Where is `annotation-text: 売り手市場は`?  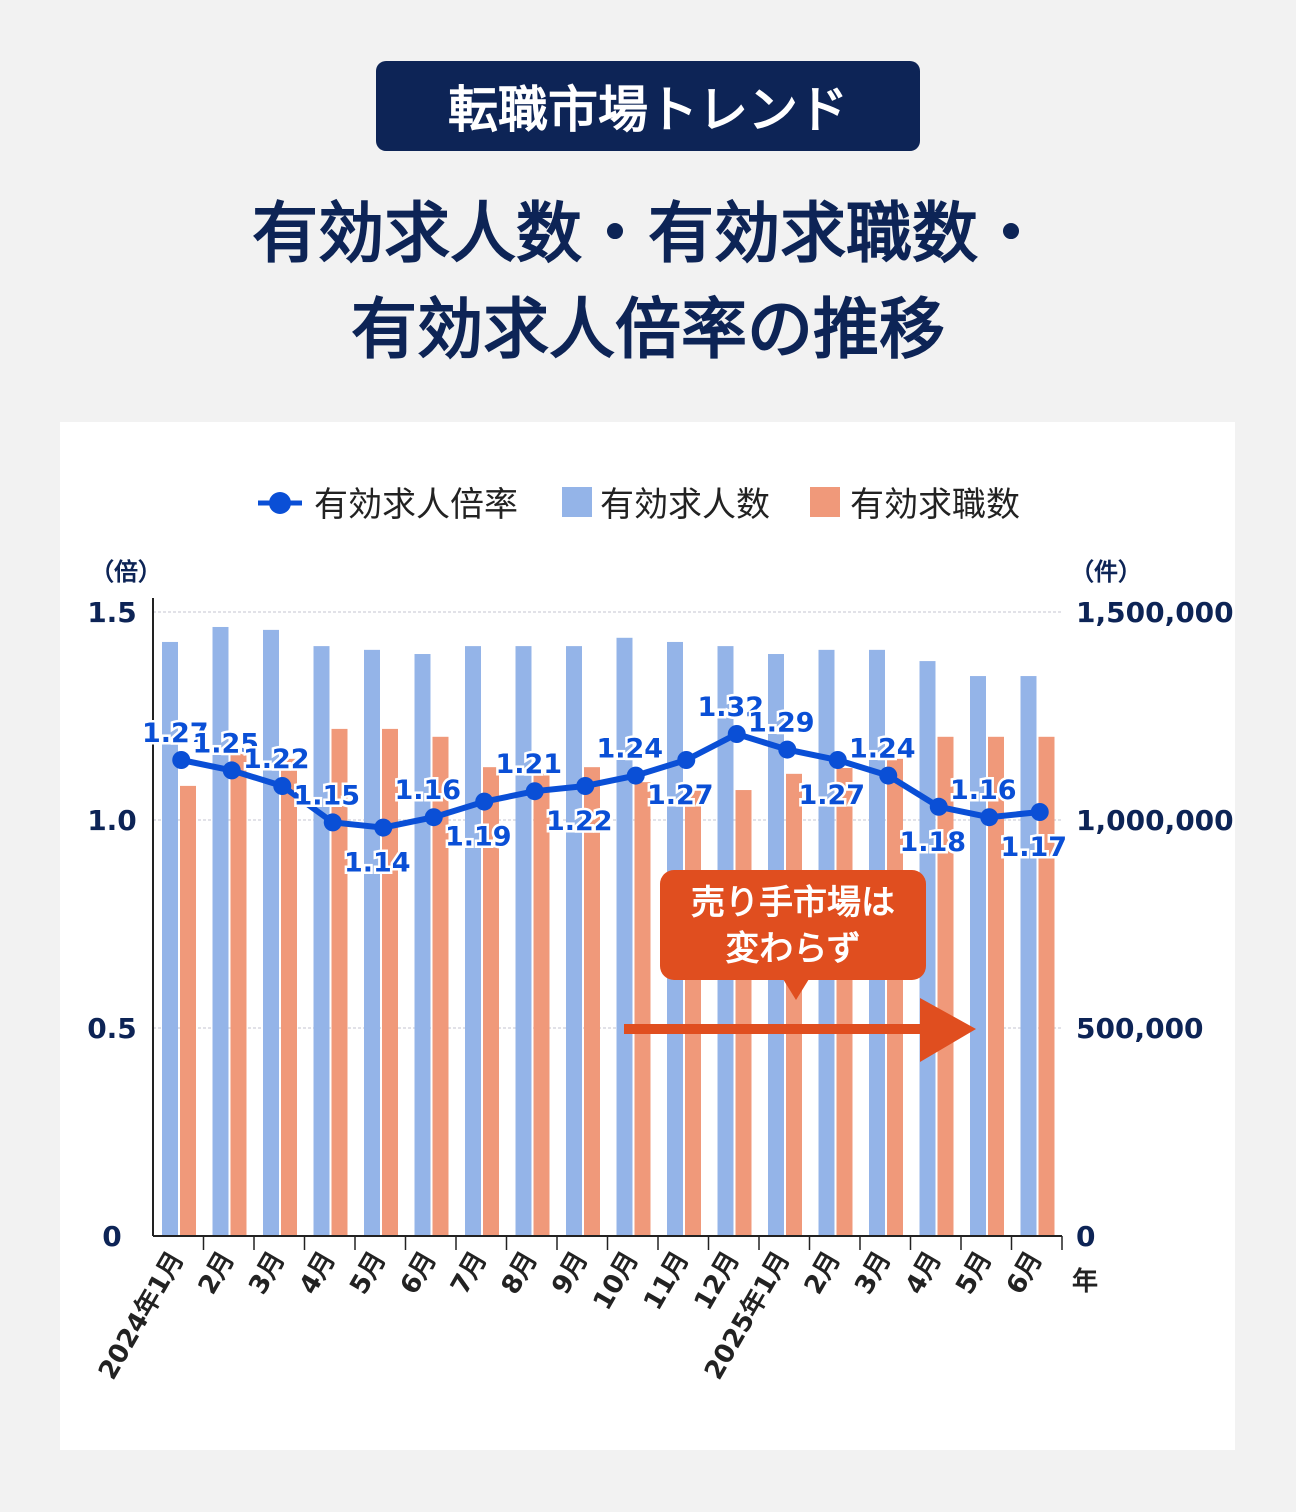 annotation-text: 売り手市場は is located at coordinates (793, 903).